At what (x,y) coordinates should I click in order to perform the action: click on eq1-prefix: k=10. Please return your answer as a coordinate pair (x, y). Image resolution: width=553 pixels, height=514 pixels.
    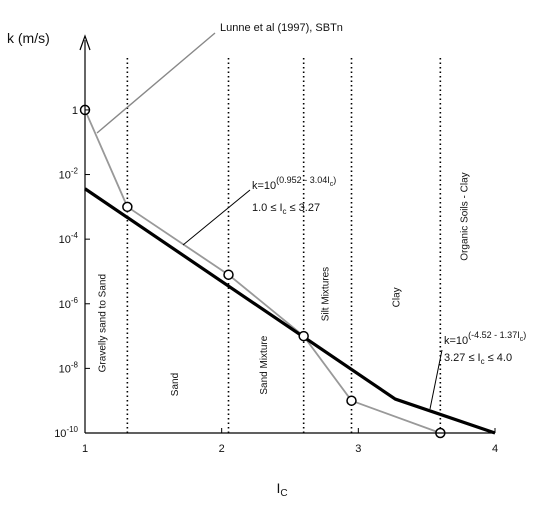
    Looking at the image, I should click on (264, 186).